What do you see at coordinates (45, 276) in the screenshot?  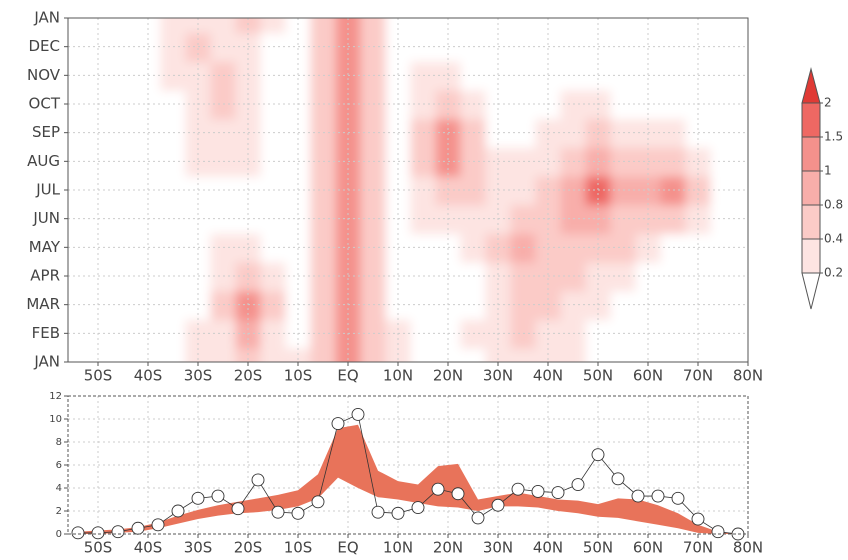 I see `y-tick-label: APR` at bounding box center [45, 276].